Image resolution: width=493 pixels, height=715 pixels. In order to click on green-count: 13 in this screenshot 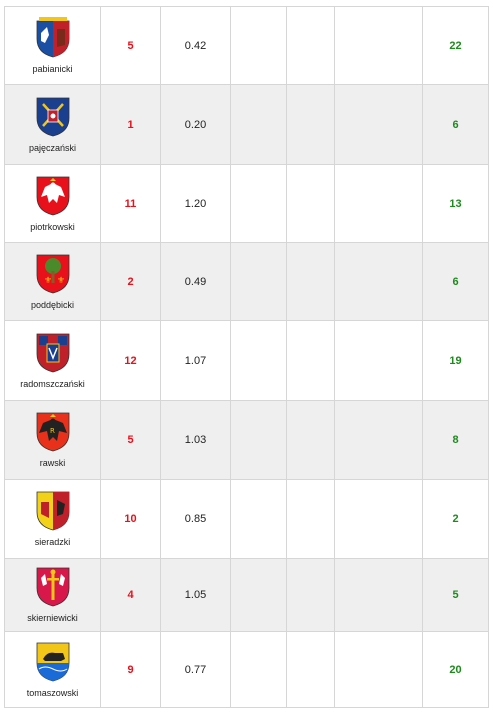, I will do `click(455, 203)`.